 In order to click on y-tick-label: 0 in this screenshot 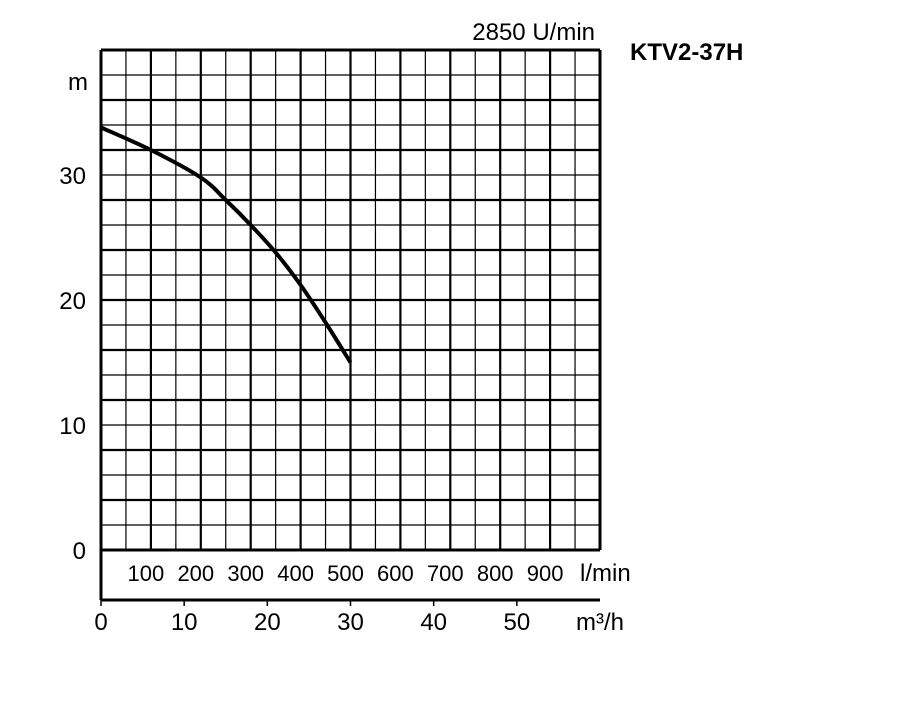, I will do `click(79, 551)`.